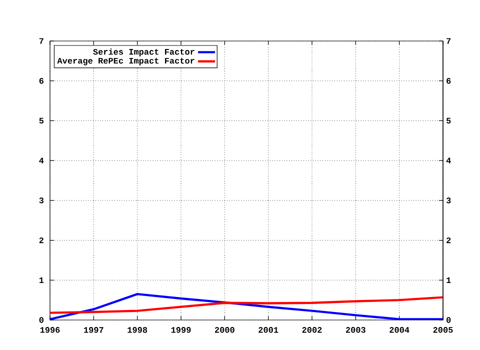 The width and height of the screenshot is (480, 350). What do you see at coordinates (268, 330) in the screenshot?
I see `x-tick-label: 2001` at bounding box center [268, 330].